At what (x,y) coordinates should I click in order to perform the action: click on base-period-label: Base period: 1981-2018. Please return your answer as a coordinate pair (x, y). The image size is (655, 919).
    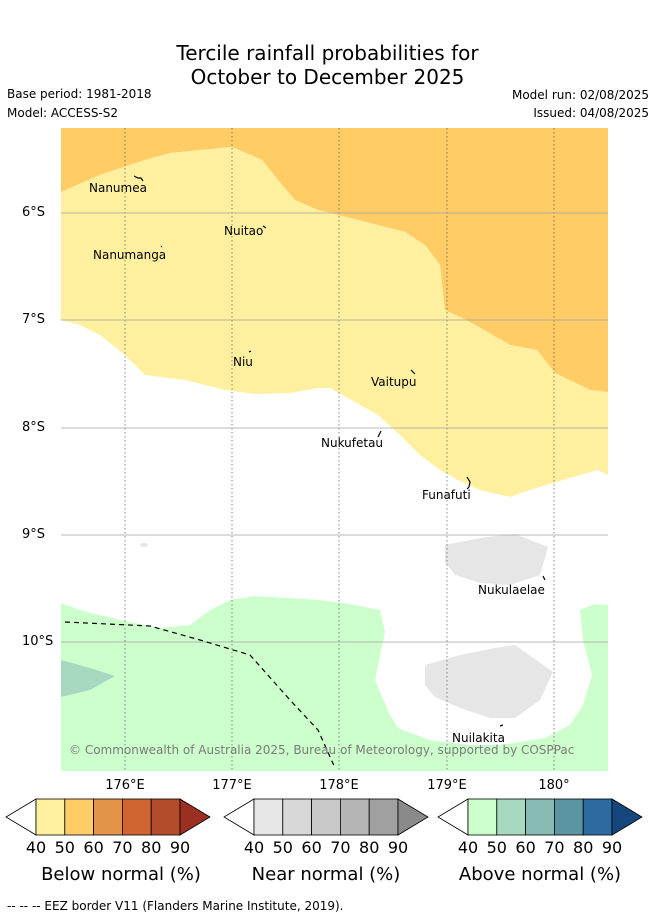
    Looking at the image, I should click on (79, 94).